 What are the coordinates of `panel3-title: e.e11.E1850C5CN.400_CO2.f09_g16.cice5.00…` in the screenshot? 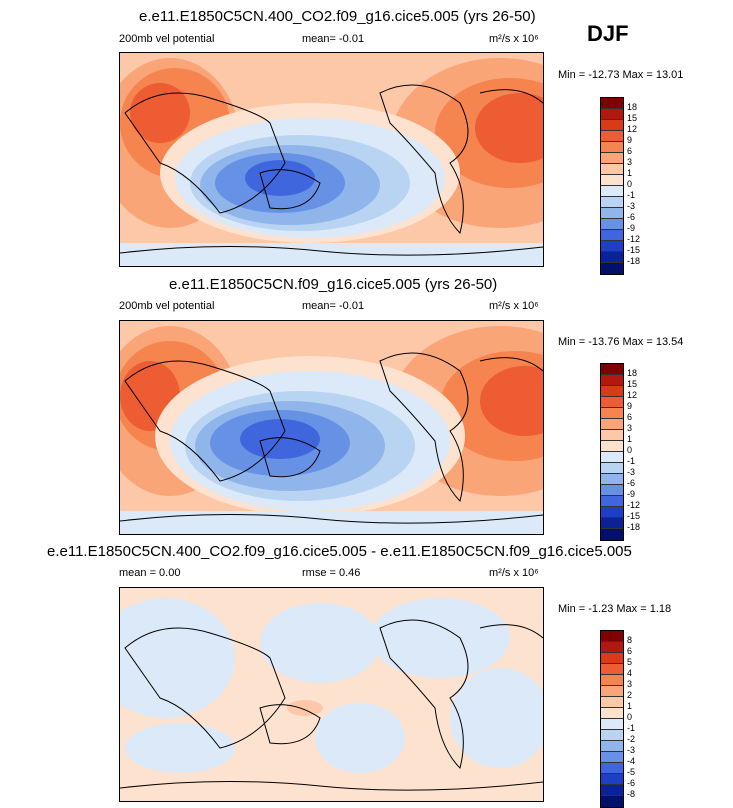 It's located at (339, 551).